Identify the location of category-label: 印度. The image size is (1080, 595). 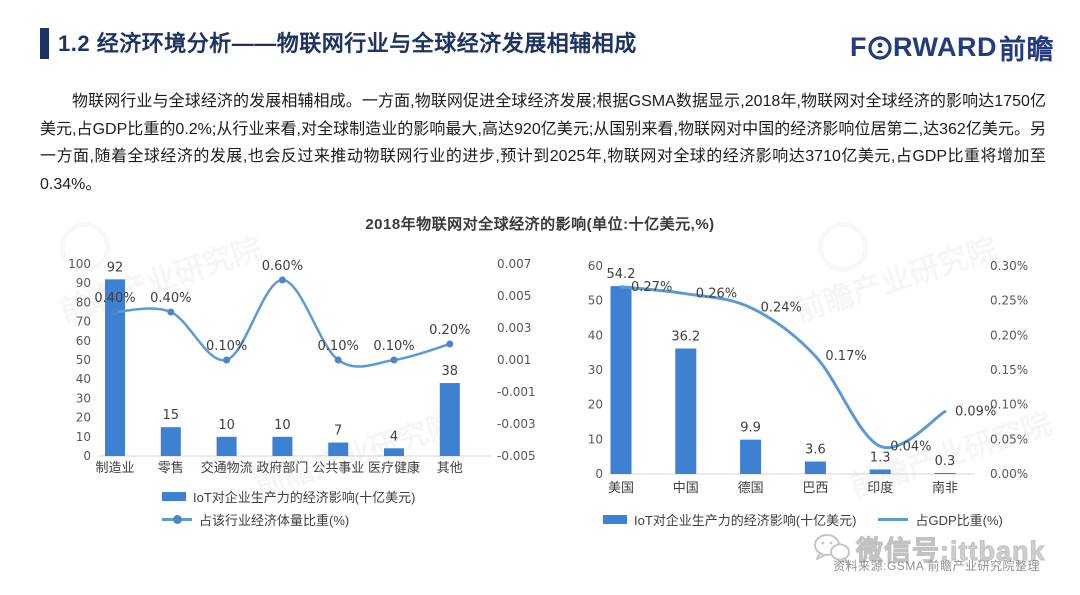
(880, 488).